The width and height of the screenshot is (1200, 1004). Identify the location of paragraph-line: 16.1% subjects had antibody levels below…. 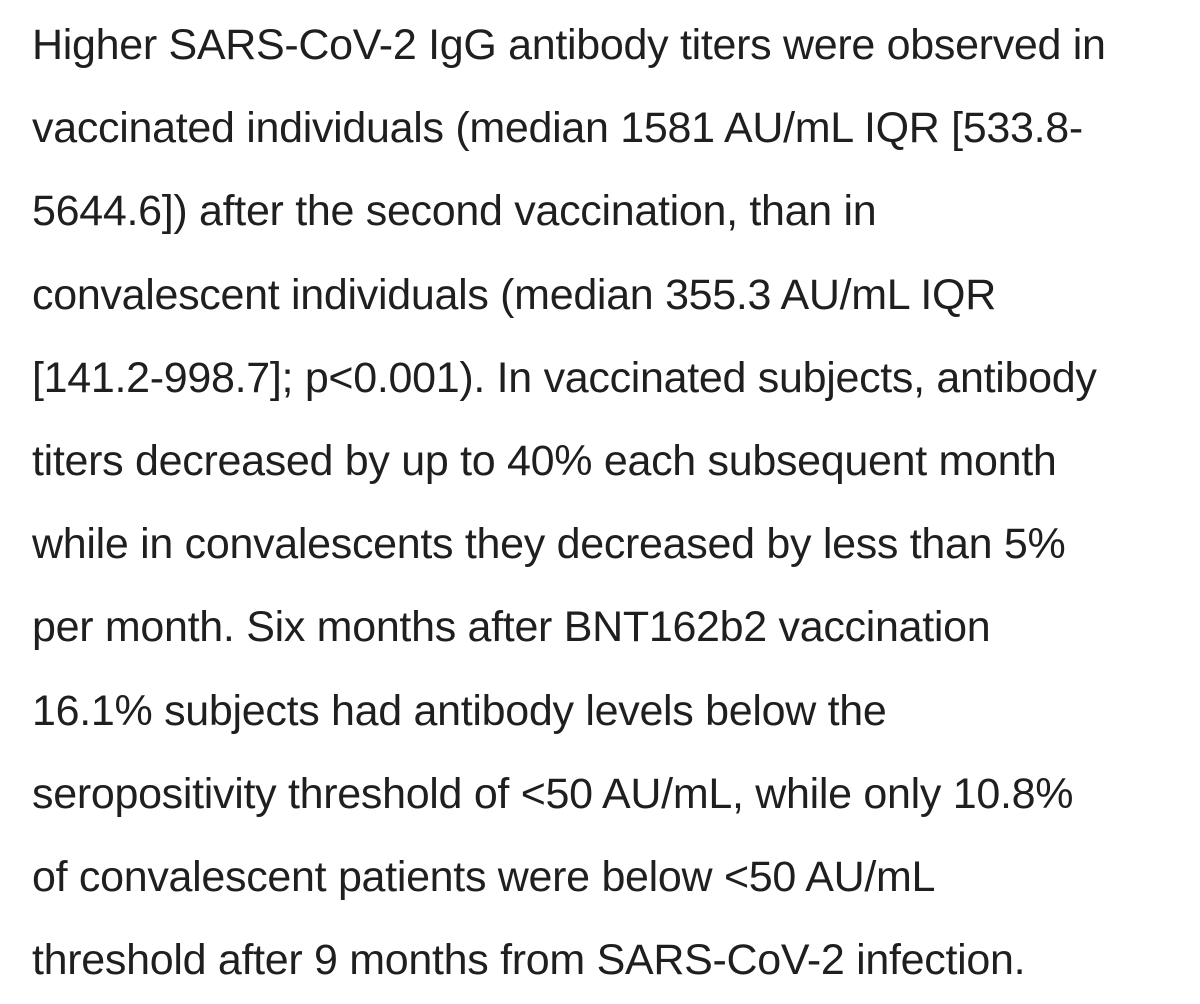
(459, 710).